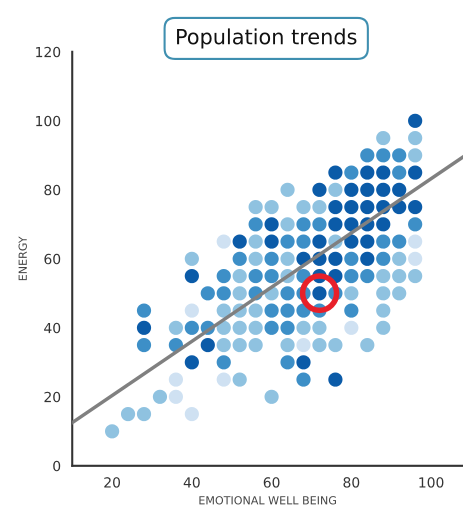  What do you see at coordinates (52, 397) in the screenshot?
I see `y-tick-label: 20` at bounding box center [52, 397].